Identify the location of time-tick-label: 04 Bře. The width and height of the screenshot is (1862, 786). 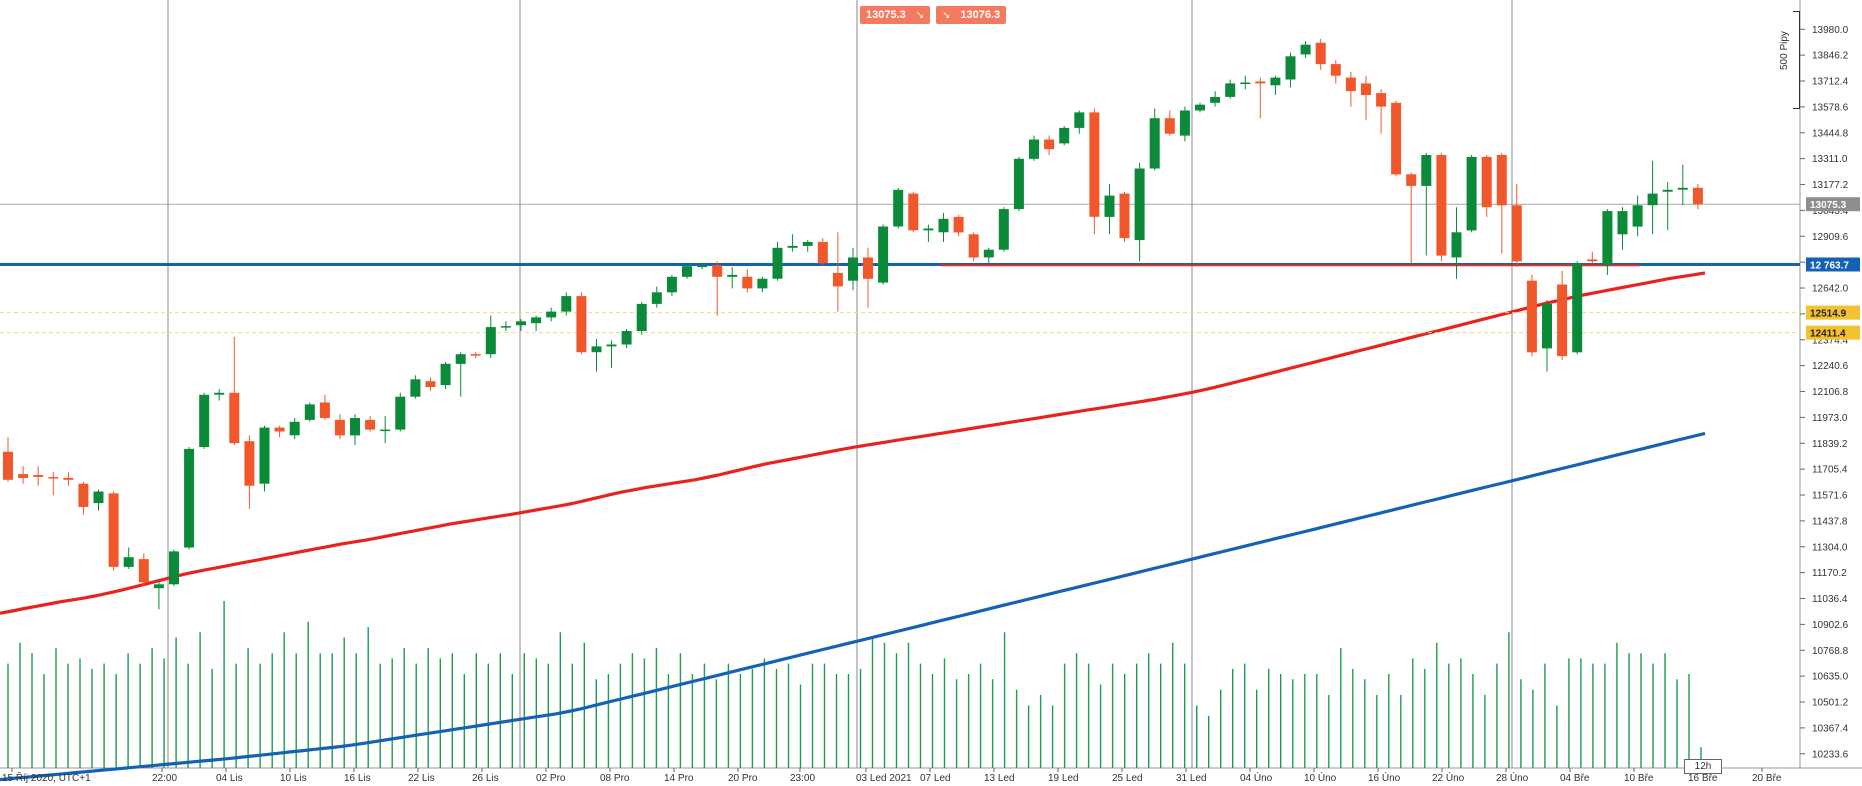
(1575, 778).